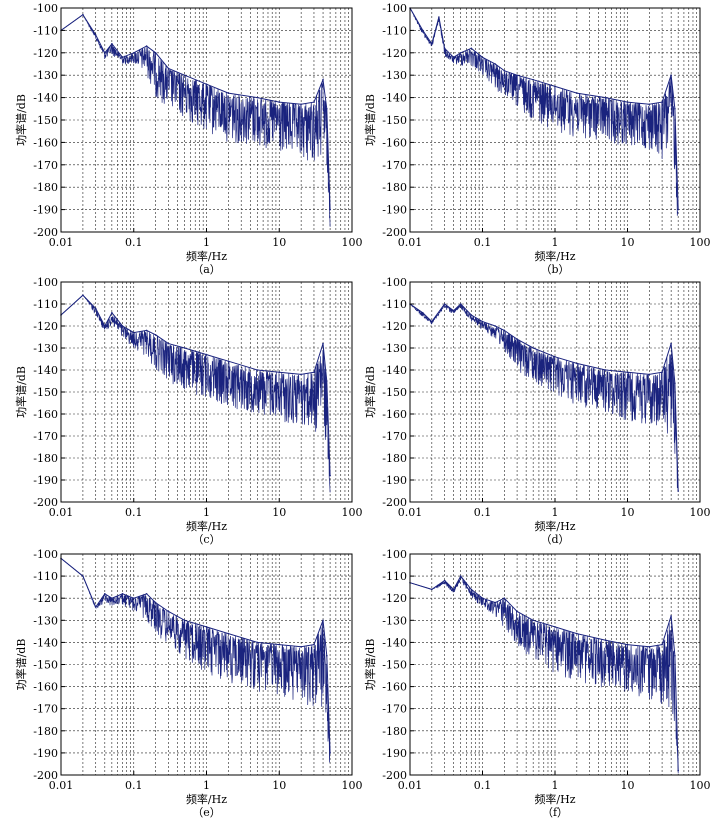 The height and width of the screenshot is (823, 720). Describe the element at coordinates (555, 242) in the screenshot. I see `x-tick-label: 1` at that location.